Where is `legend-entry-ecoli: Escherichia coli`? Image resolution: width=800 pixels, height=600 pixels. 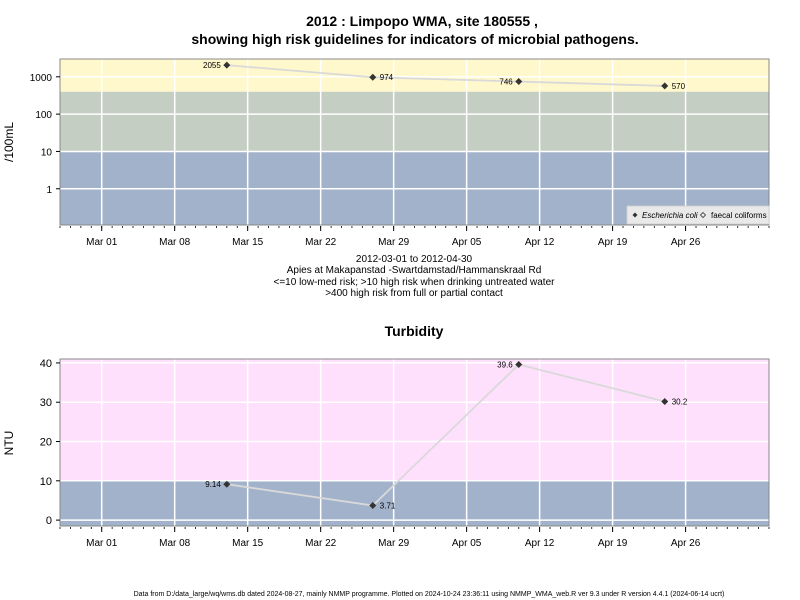 legend-entry-ecoli: Escherichia coli is located at coordinates (670, 215).